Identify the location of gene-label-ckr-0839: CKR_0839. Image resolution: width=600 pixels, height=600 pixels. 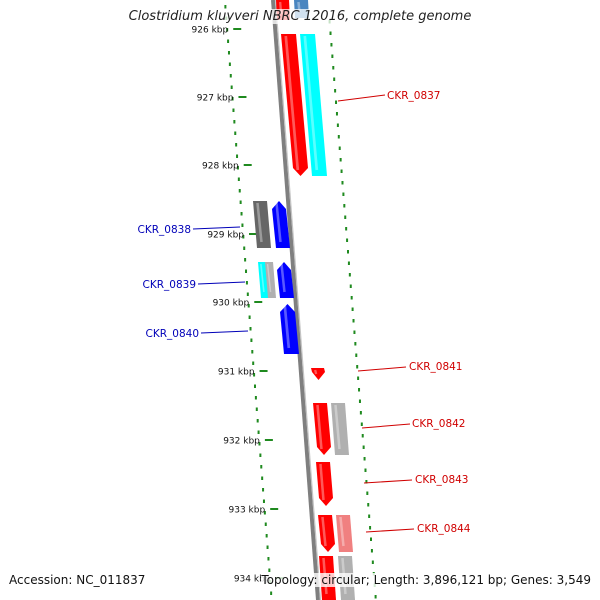
(169, 285).